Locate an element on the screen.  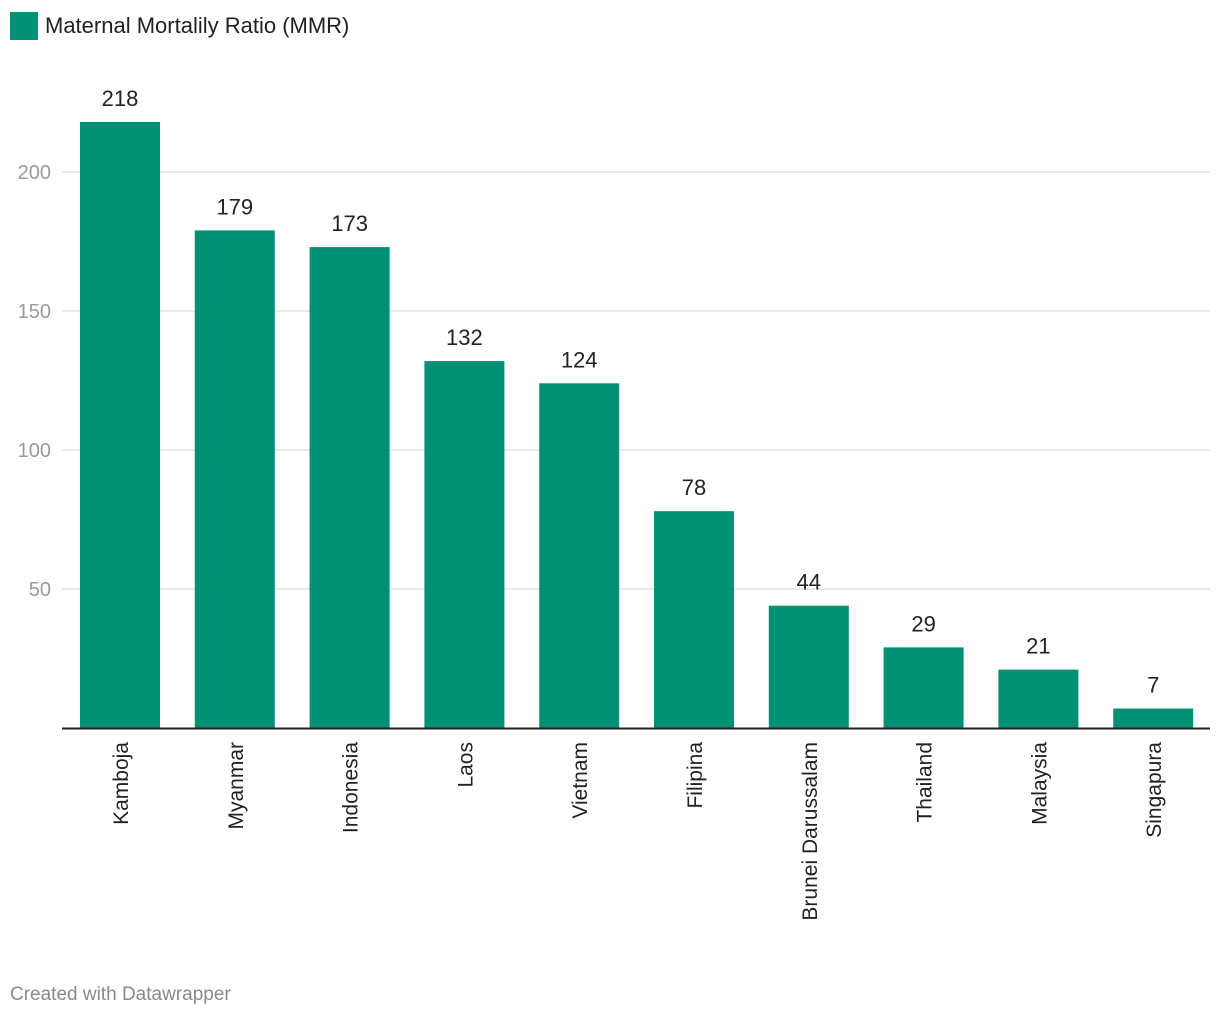
value-label: 218 is located at coordinates (120, 98).